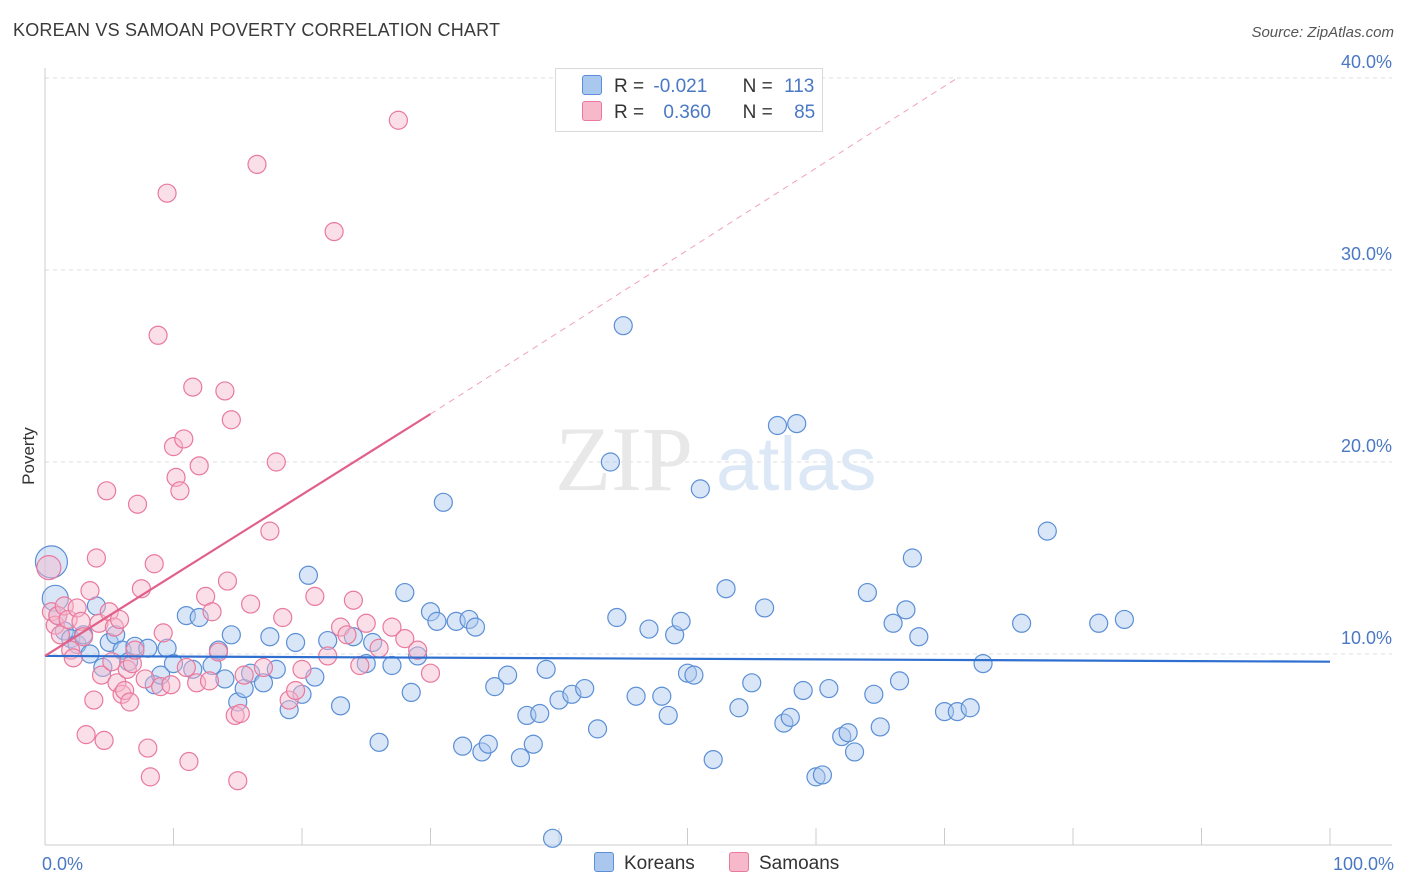 The height and width of the screenshot is (892, 1406). What do you see at coordinates (604, 862) in the screenshot?
I see `korean-swatch` at bounding box center [604, 862].